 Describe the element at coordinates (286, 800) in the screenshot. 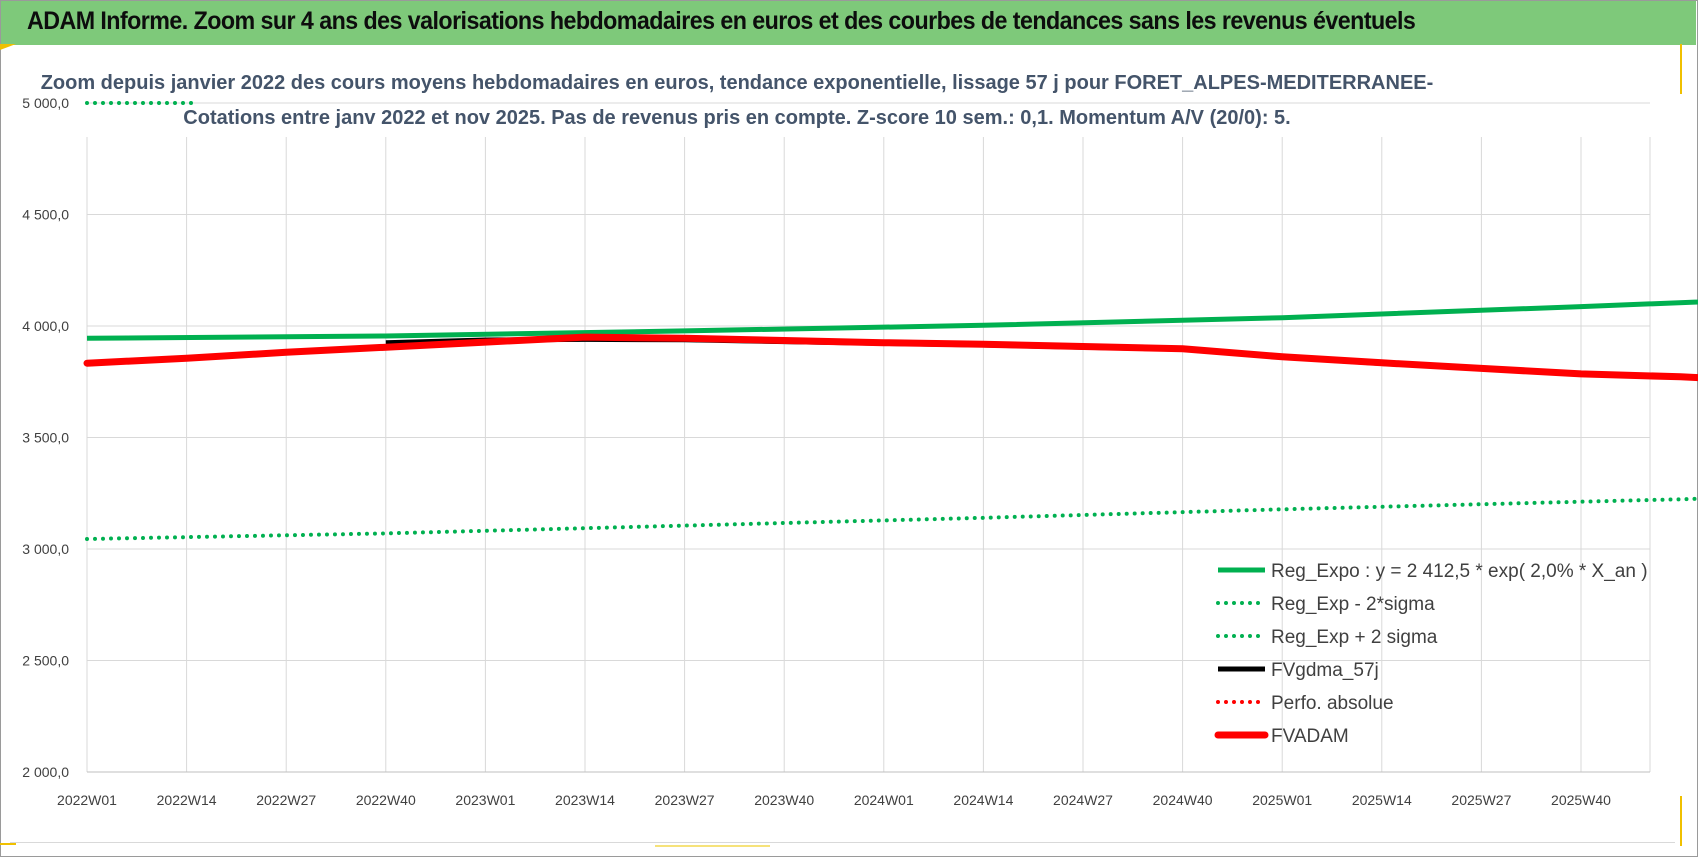

I see `x-tick-label: 2022W27` at that location.